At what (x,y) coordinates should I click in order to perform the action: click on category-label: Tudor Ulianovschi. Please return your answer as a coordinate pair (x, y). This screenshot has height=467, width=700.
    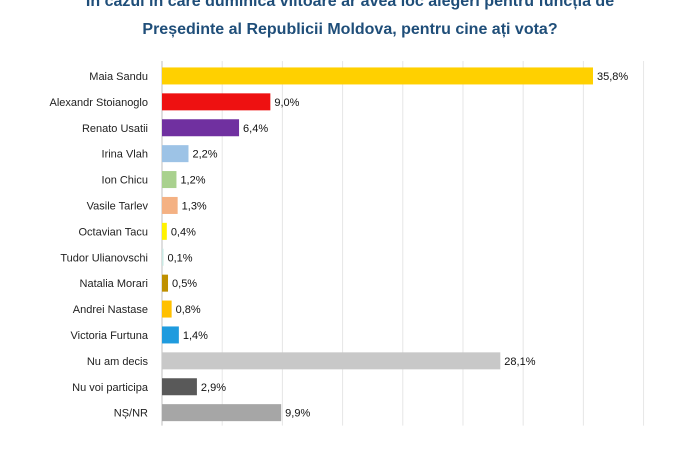
    Looking at the image, I should click on (104, 258).